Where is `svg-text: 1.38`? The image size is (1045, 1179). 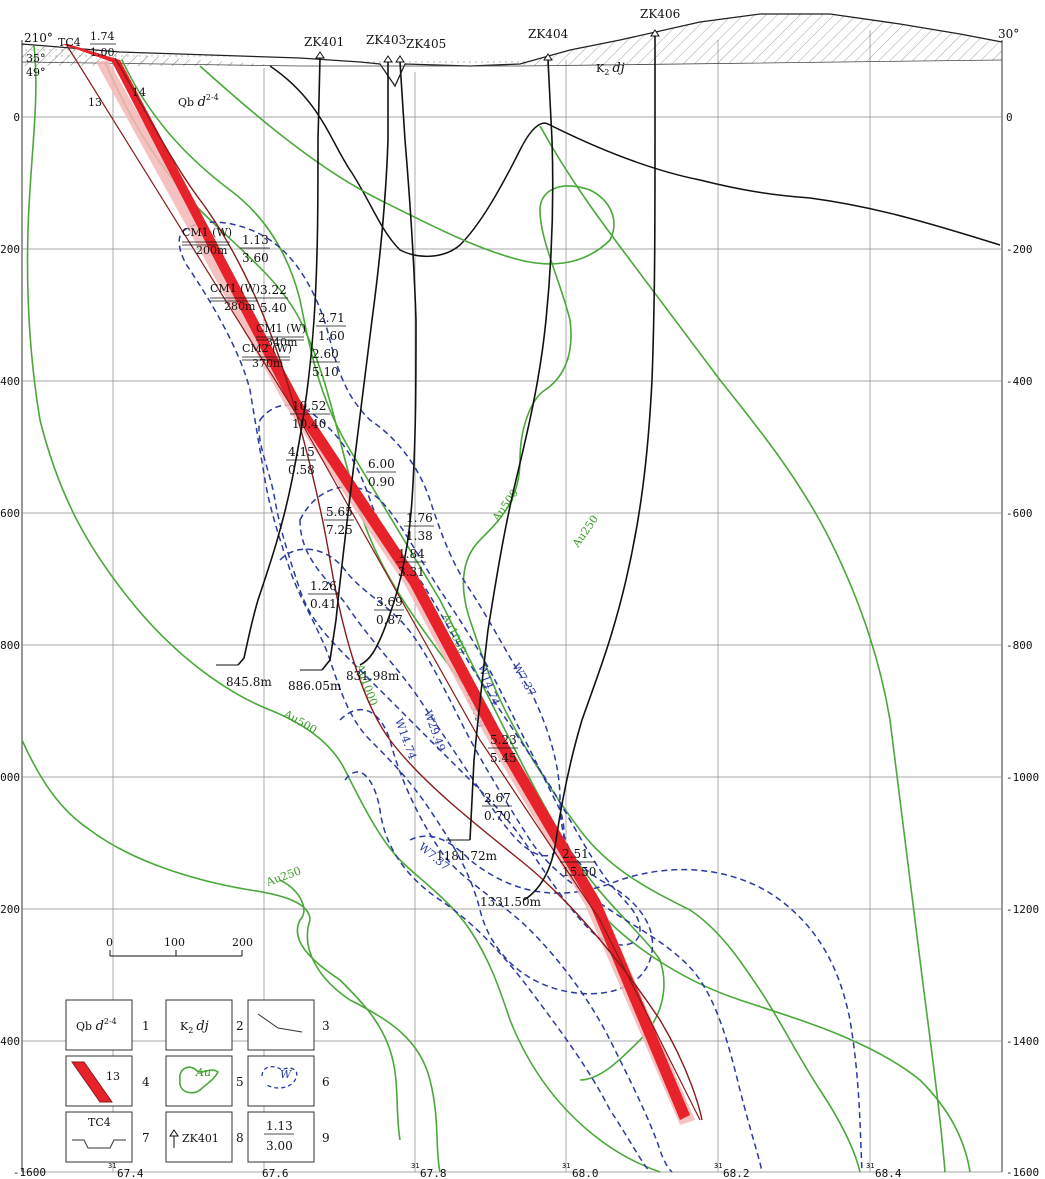 svg-text: 1.38 is located at coordinates (419, 536).